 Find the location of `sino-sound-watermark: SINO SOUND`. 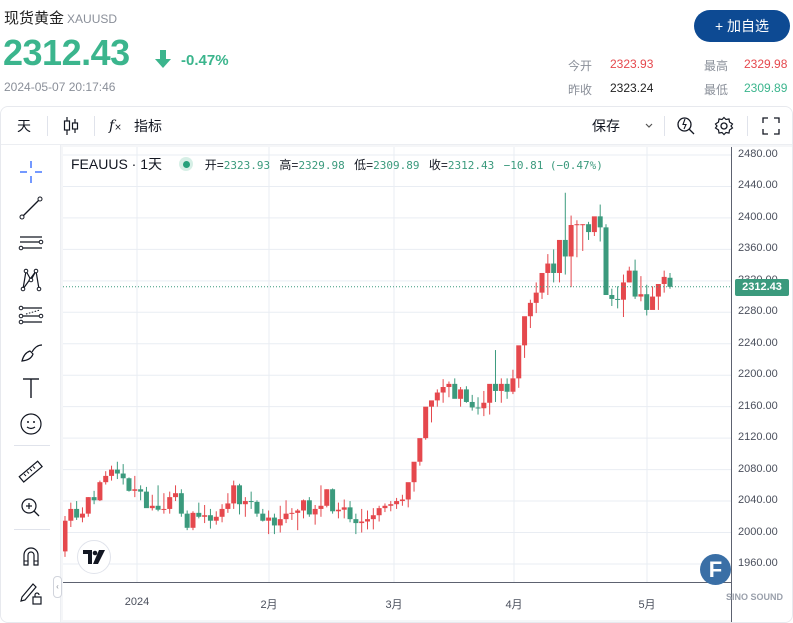

sino-sound-watermark: SINO SOUND is located at coordinates (754, 597).